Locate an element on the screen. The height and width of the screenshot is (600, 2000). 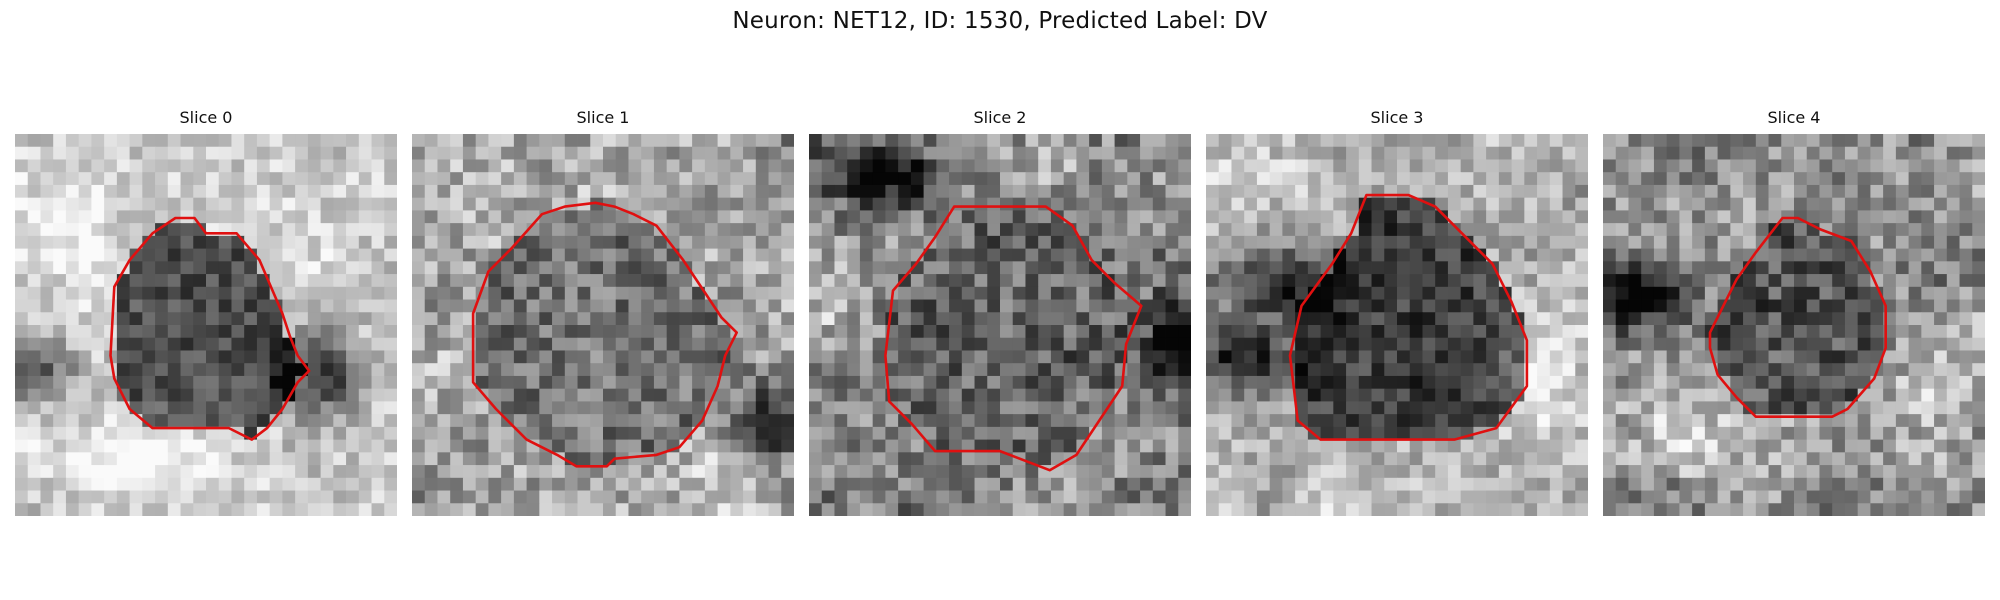
panel-title: Slice 0 is located at coordinates (206, 117).